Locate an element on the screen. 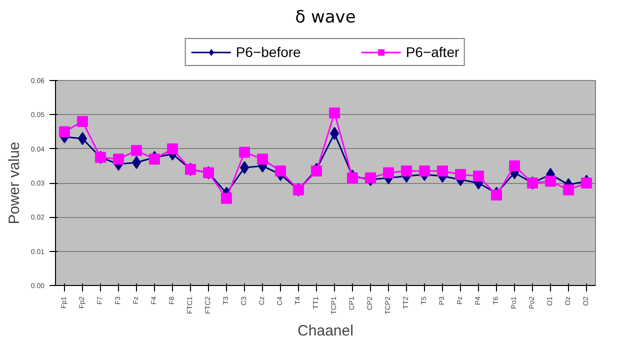 The image size is (622, 361). chart-title: δ wave is located at coordinates (325, 18).